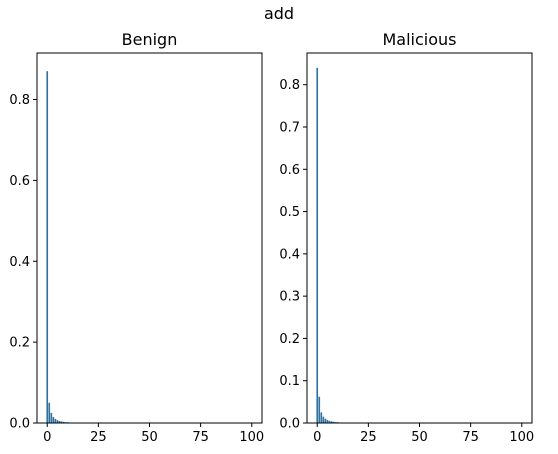  What do you see at coordinates (19, 262) in the screenshot?
I see `benign-y-tick-label: 0.4` at bounding box center [19, 262].